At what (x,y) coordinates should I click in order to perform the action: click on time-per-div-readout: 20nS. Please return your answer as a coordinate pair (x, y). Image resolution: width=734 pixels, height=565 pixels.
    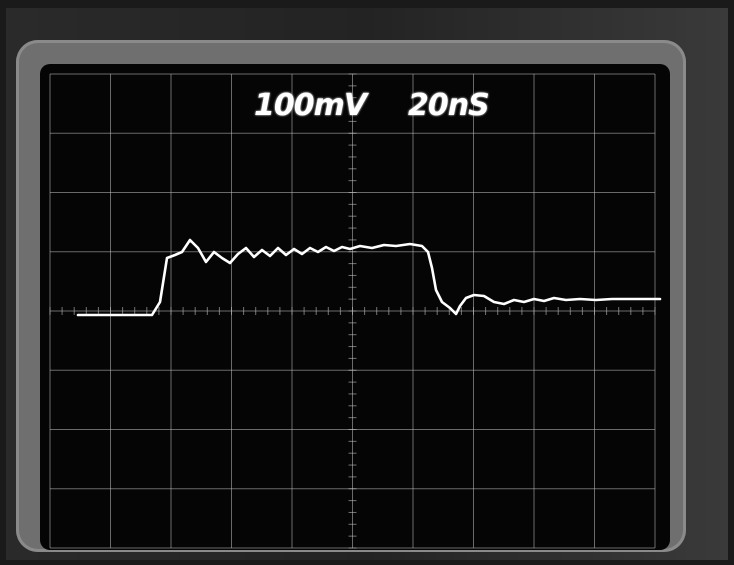
    Looking at the image, I should click on (449, 105).